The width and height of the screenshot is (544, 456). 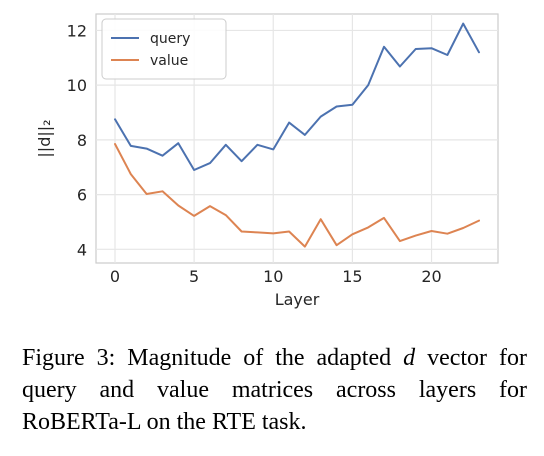 What do you see at coordinates (213, 358) in the screenshot?
I see `caption-prefix: Figure 3: Magnitude of the adapted` at bounding box center [213, 358].